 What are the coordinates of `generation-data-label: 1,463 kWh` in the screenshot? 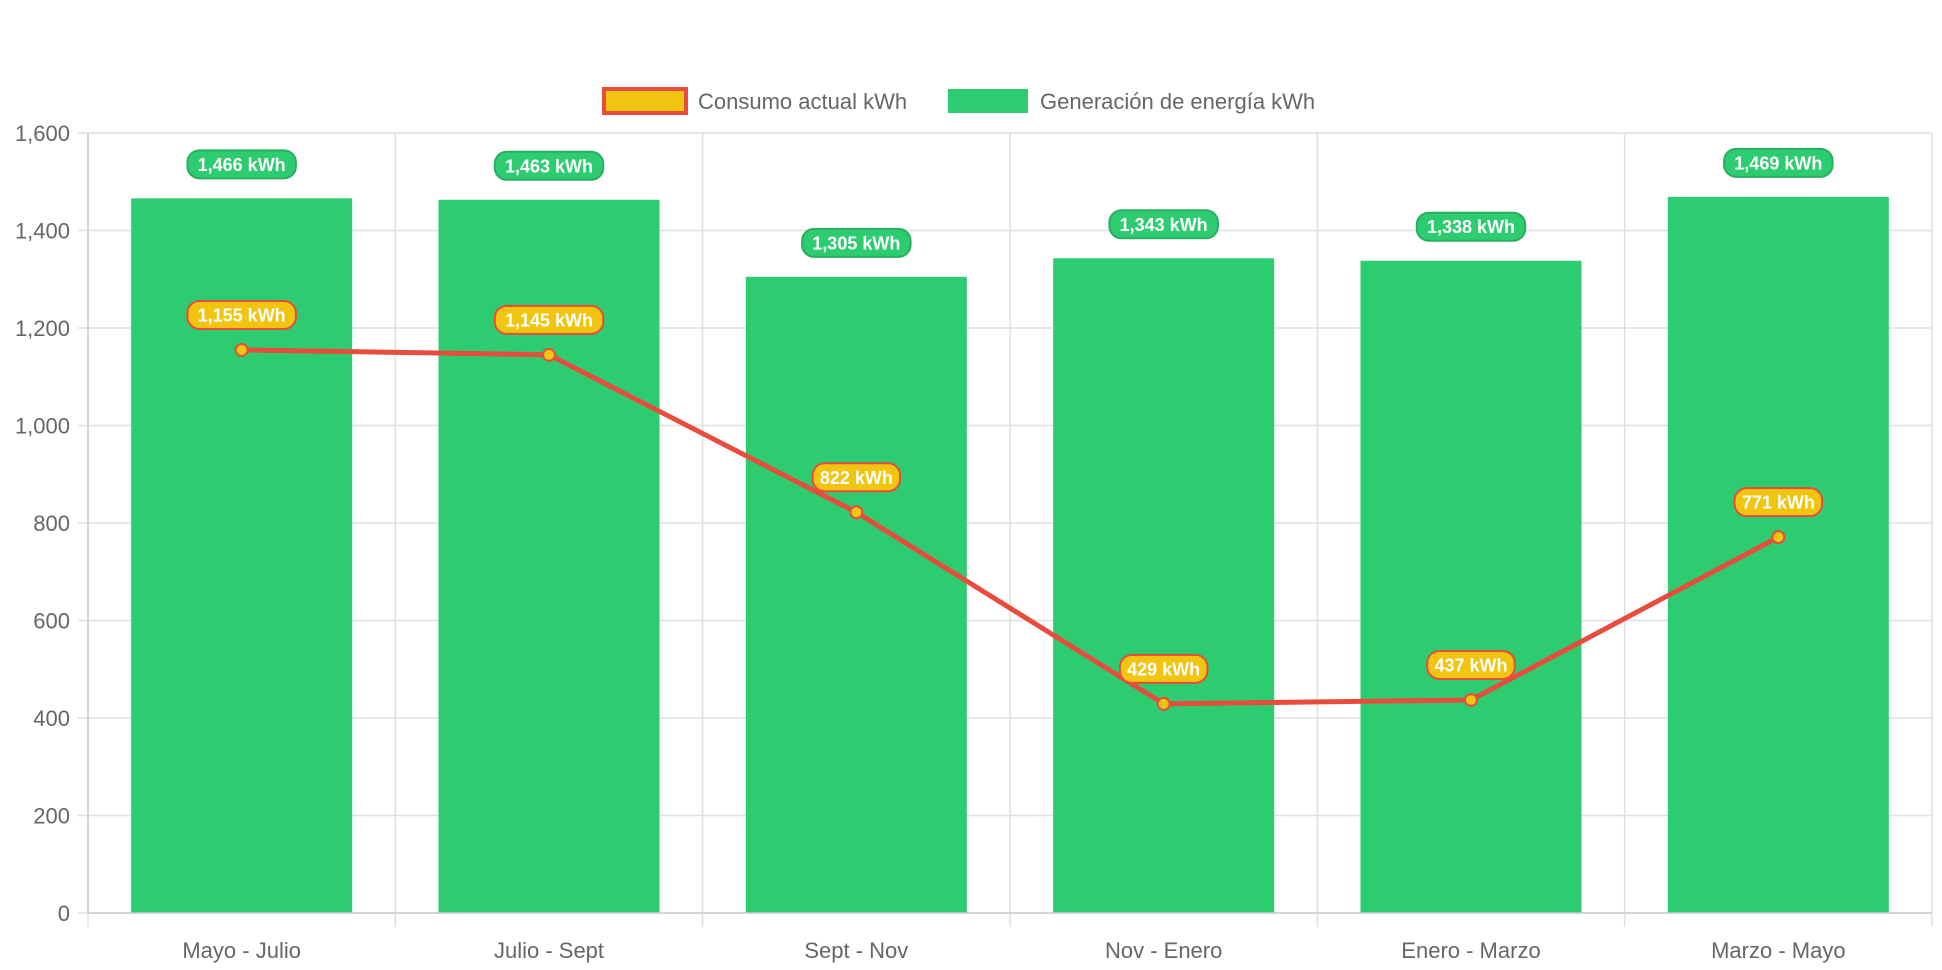 It's located at (549, 166).